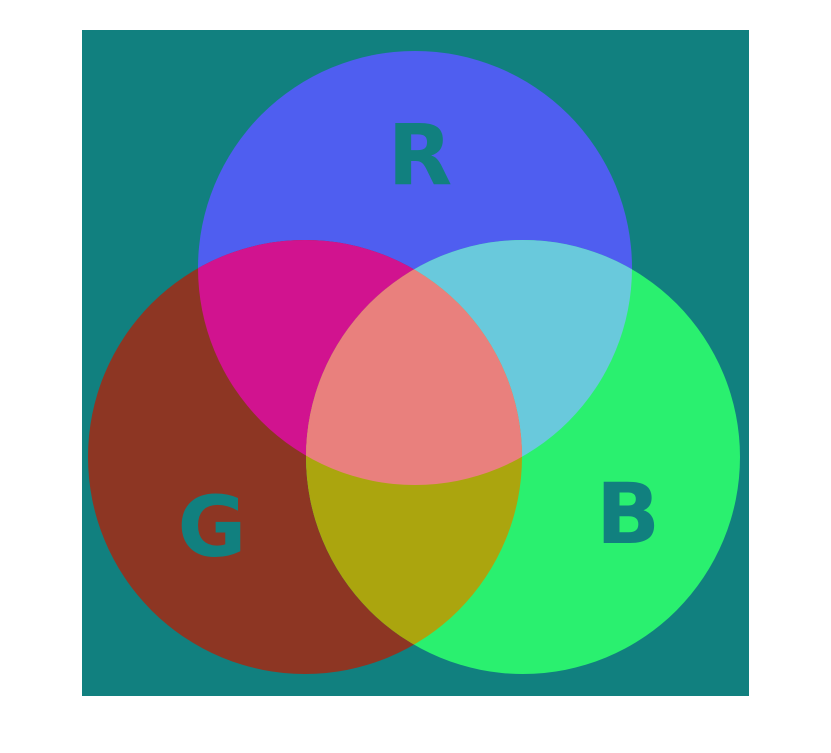 The width and height of the screenshot is (831, 753). I want to click on label-r: R, so click(420, 155).